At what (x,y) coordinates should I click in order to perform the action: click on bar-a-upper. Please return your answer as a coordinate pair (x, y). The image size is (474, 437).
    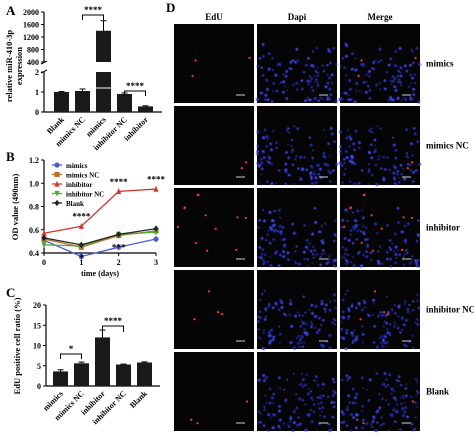
    Looking at the image, I should click on (103, 46).